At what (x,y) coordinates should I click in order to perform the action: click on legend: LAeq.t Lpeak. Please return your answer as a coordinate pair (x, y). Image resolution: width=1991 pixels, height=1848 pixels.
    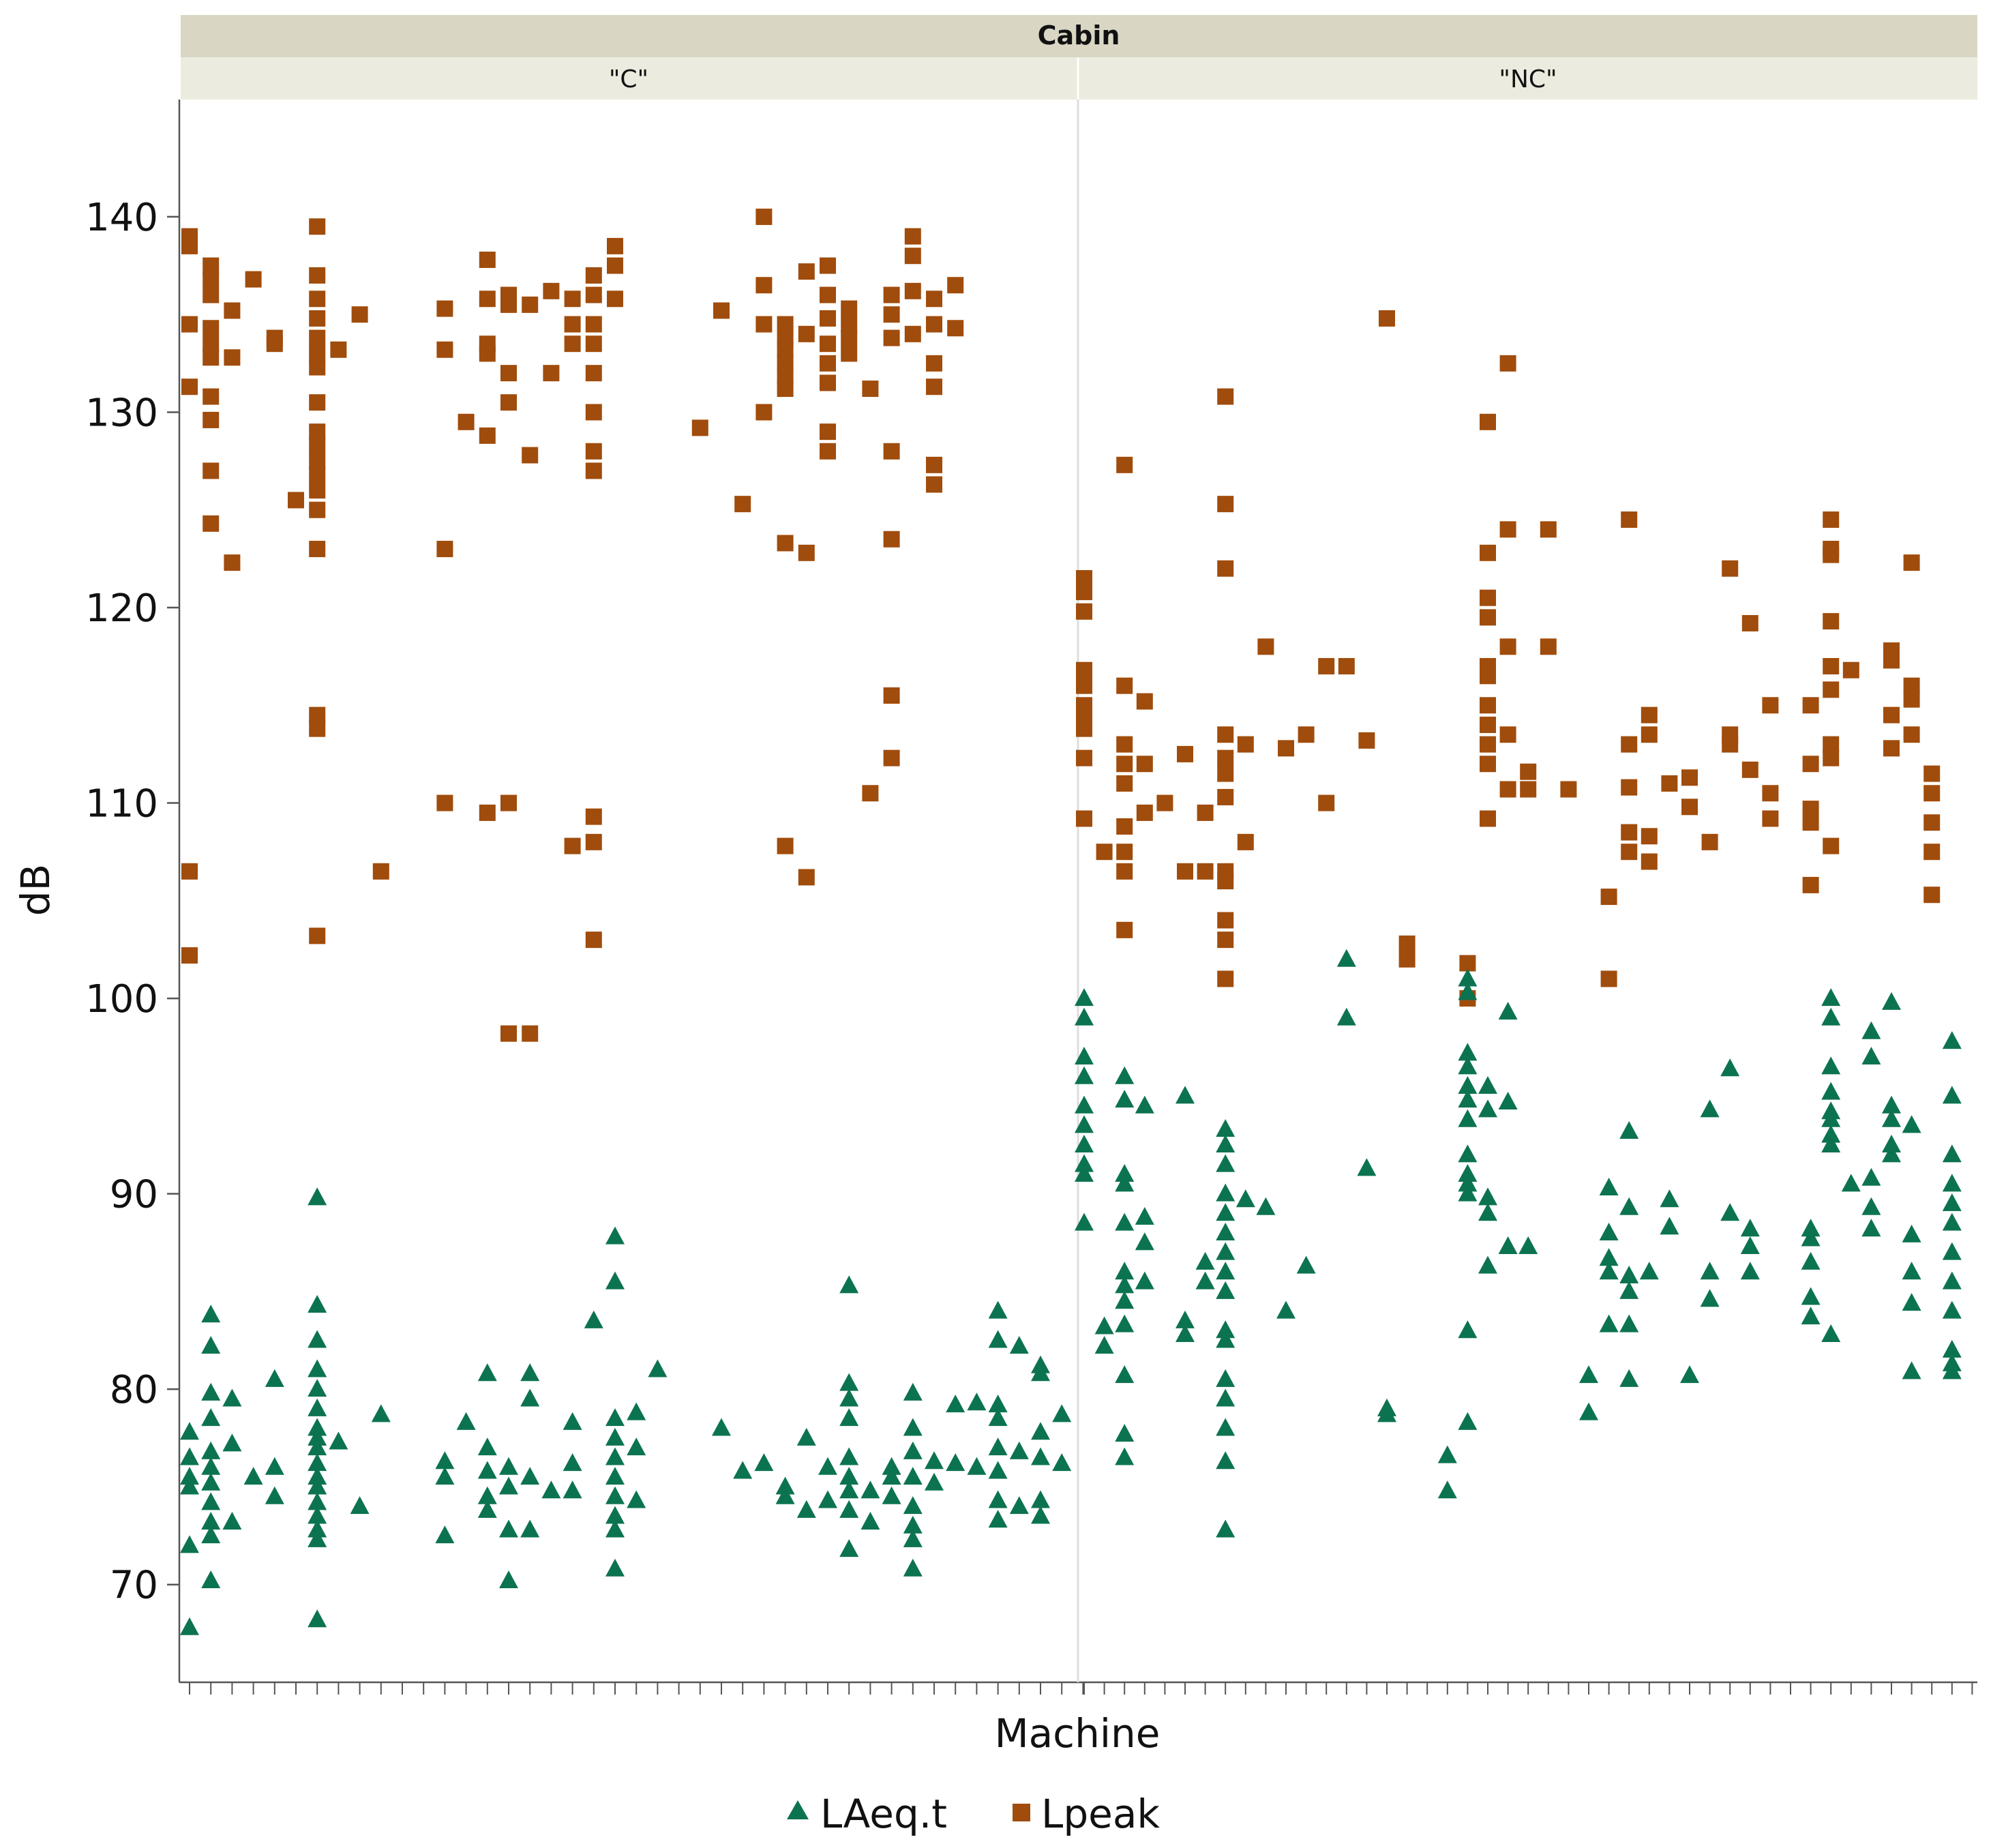
    Looking at the image, I should click on (973, 1814).